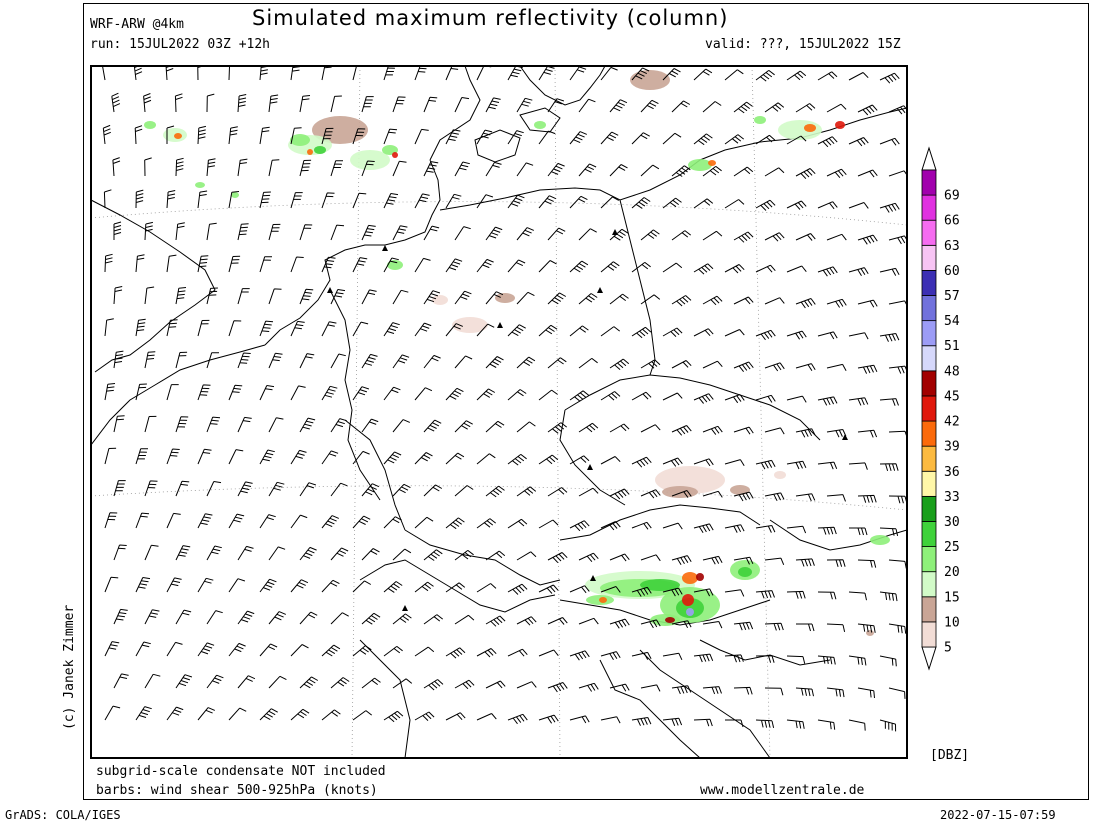  I want to click on colorbar-tick-label: 30, so click(952, 522).